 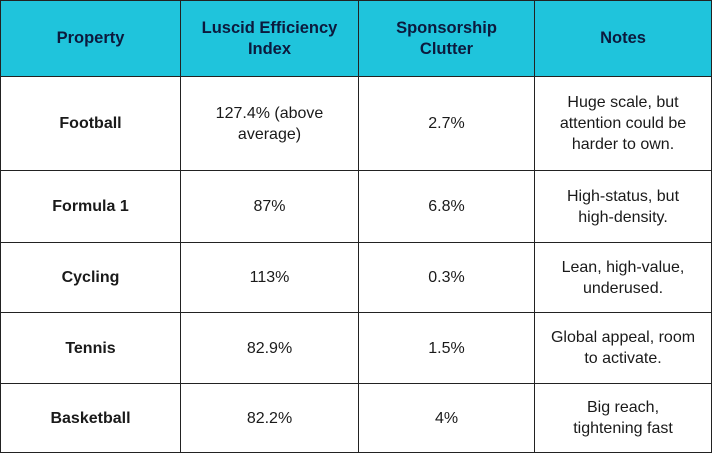 I want to click on cell-efficiency: 82.9%, so click(x=270, y=348).